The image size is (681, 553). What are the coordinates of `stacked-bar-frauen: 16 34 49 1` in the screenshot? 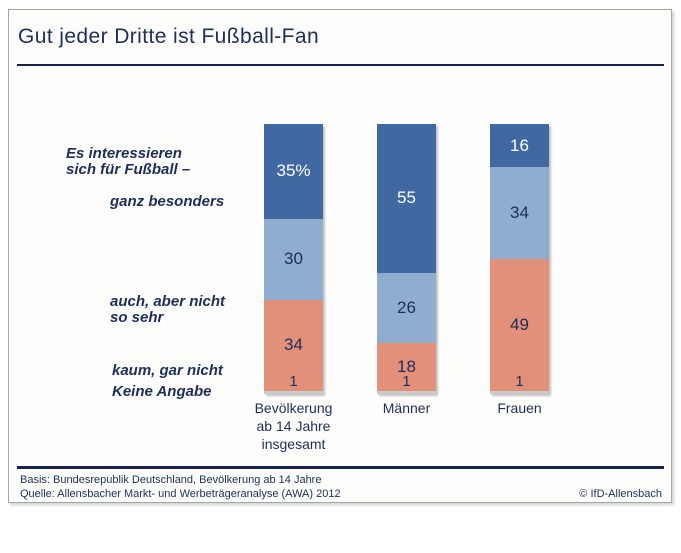 It's located at (519, 259).